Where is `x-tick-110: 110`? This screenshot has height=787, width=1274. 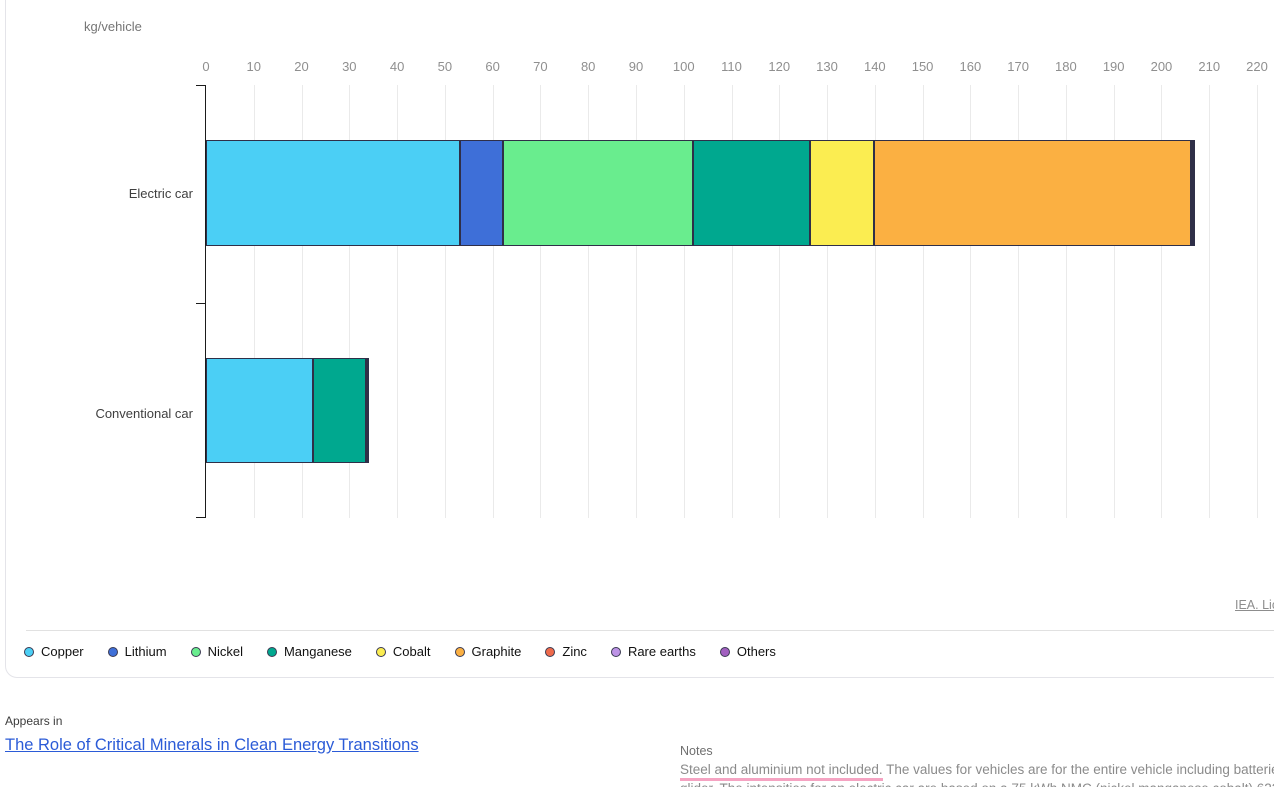 x-tick-110: 110 is located at coordinates (731, 66).